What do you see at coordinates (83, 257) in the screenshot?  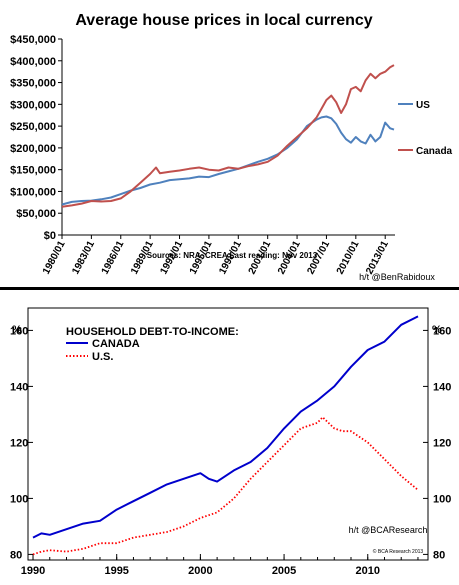 I see `chart1-x-tick-label: 1983/01` at bounding box center [83, 257].